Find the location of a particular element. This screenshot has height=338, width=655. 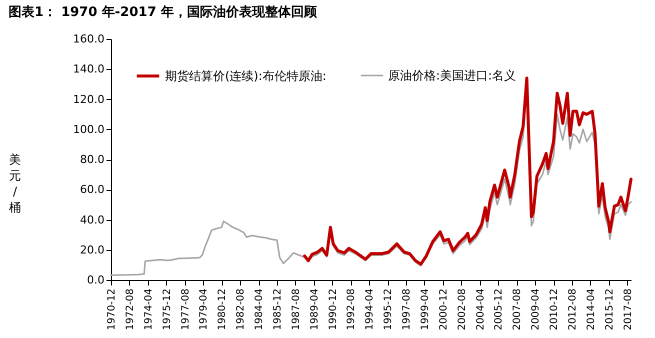

x-tick-label: 1977-08 is located at coordinates (186, 309).